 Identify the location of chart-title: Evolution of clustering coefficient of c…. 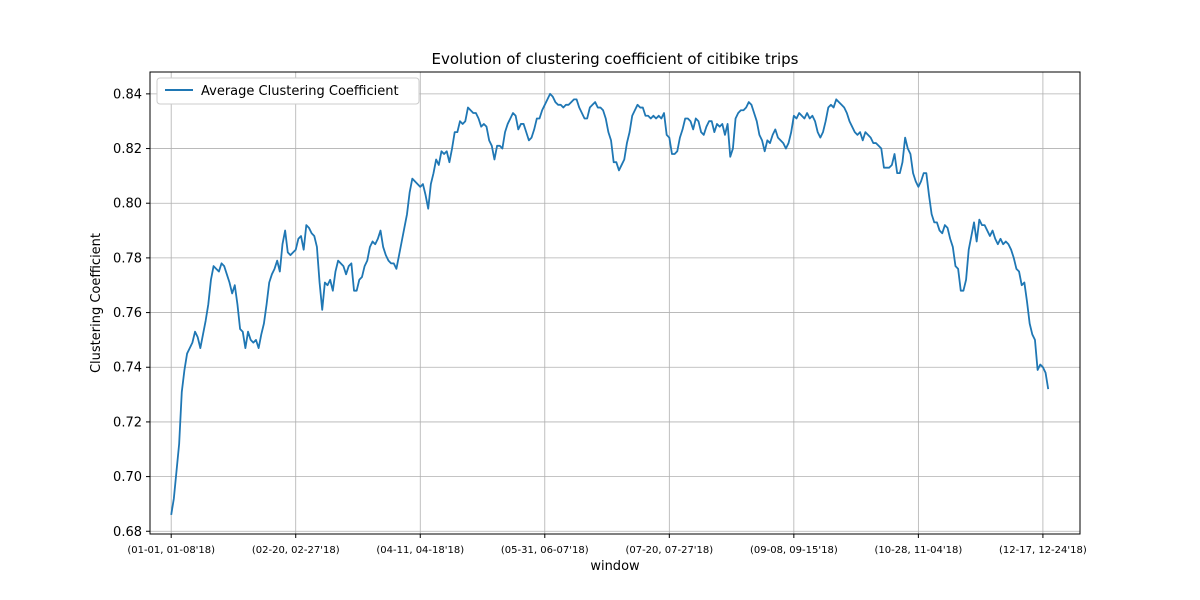
(615, 59).